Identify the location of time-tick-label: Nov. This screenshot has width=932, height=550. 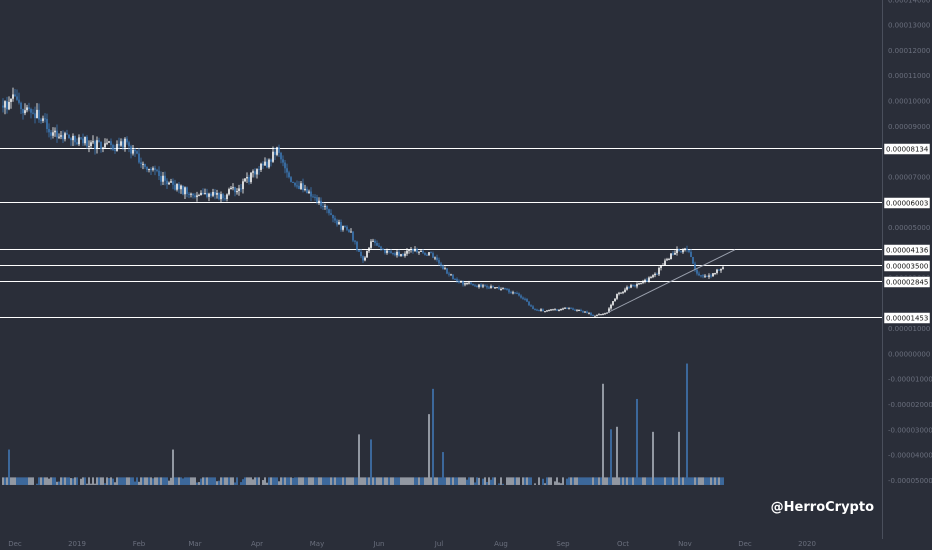
(685, 544).